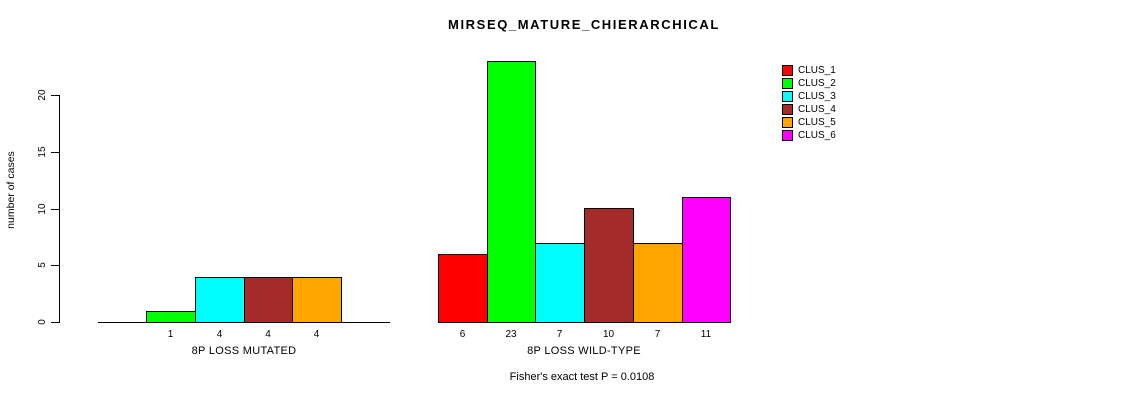 This screenshot has height=400, width=1140. I want to click on legend-item: CLUS_1, so click(809, 70).